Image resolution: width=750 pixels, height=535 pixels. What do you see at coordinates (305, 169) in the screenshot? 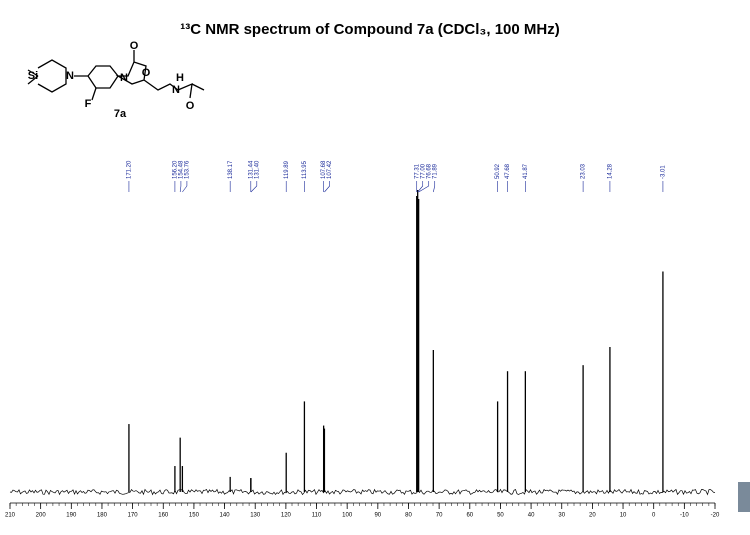
I see `peak-label: 113.95` at bounding box center [305, 169].